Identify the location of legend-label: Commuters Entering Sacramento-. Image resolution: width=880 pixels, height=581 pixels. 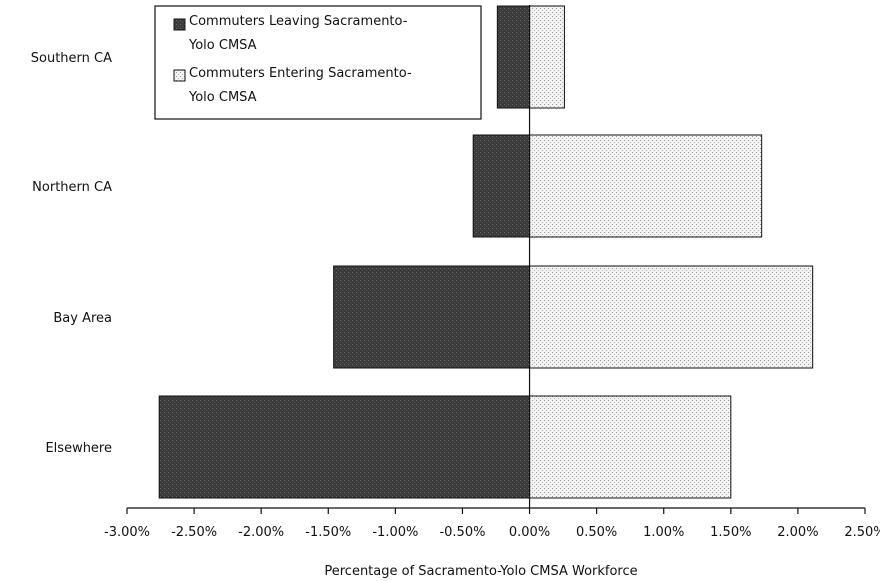
(300, 73).